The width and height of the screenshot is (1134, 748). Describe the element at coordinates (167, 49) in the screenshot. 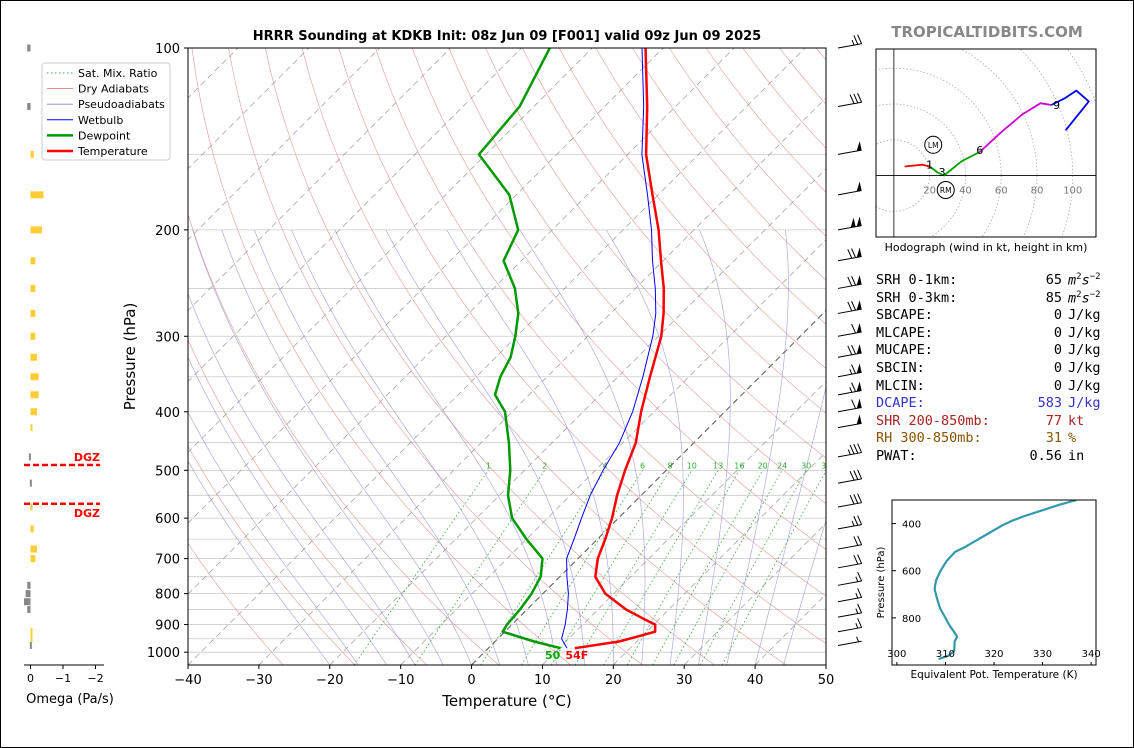

I see `y-tick-label: 100` at that location.